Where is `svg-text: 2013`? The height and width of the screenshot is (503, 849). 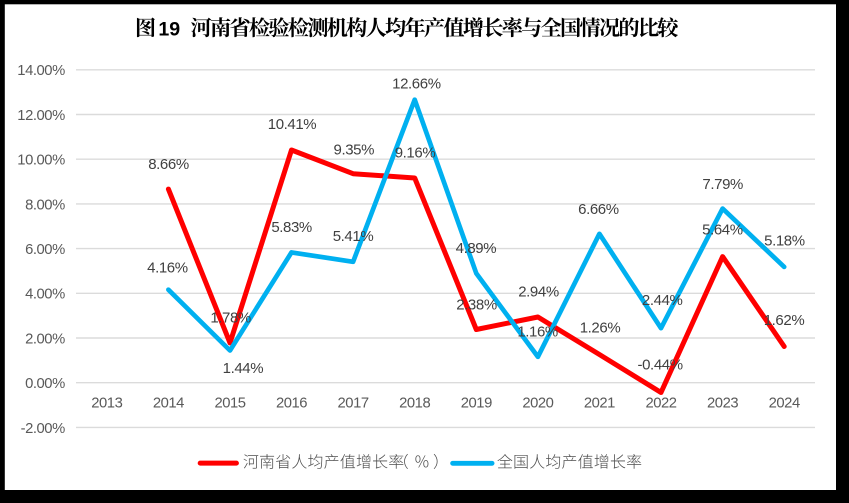 svg-text: 2013 is located at coordinates (106, 404).